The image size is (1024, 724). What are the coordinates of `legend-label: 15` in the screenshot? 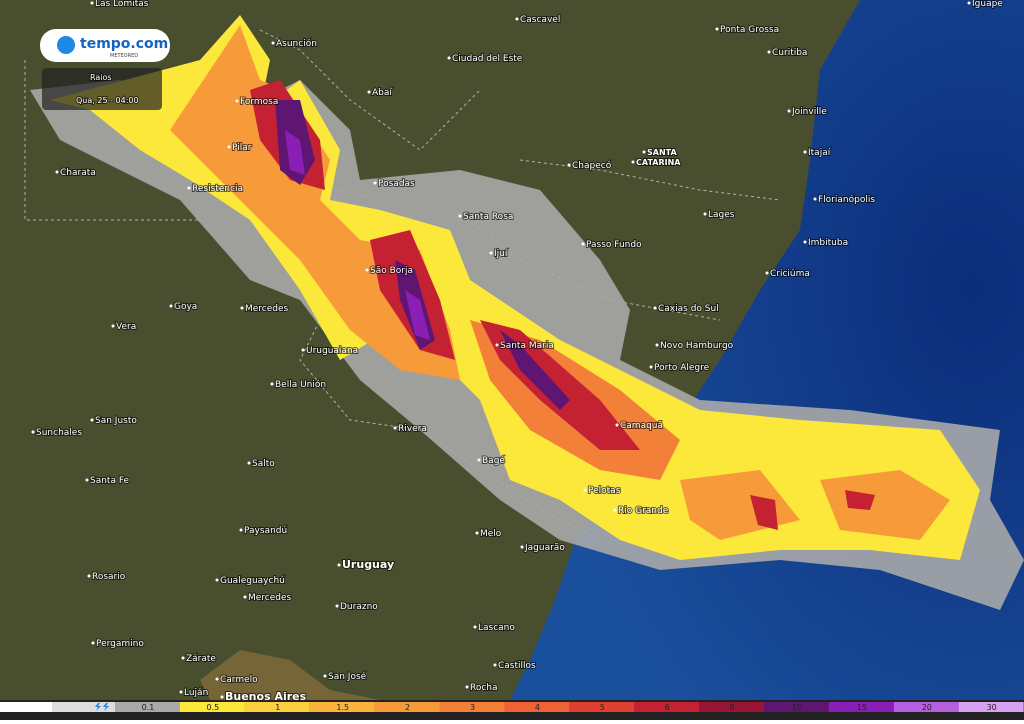 It's located at (862, 707).